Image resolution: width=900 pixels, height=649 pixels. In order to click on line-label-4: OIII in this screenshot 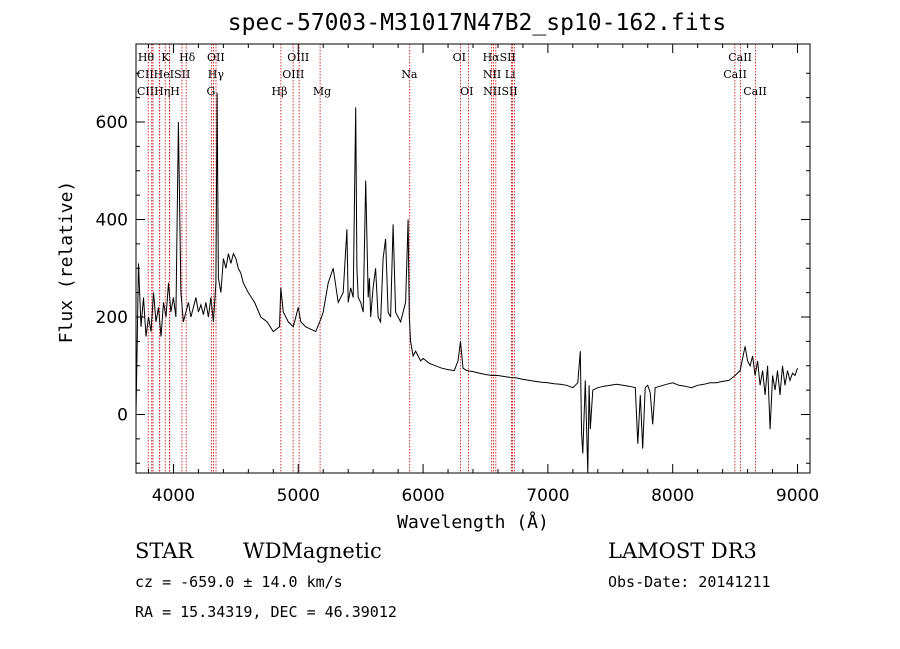, I will do `click(298, 57)`.